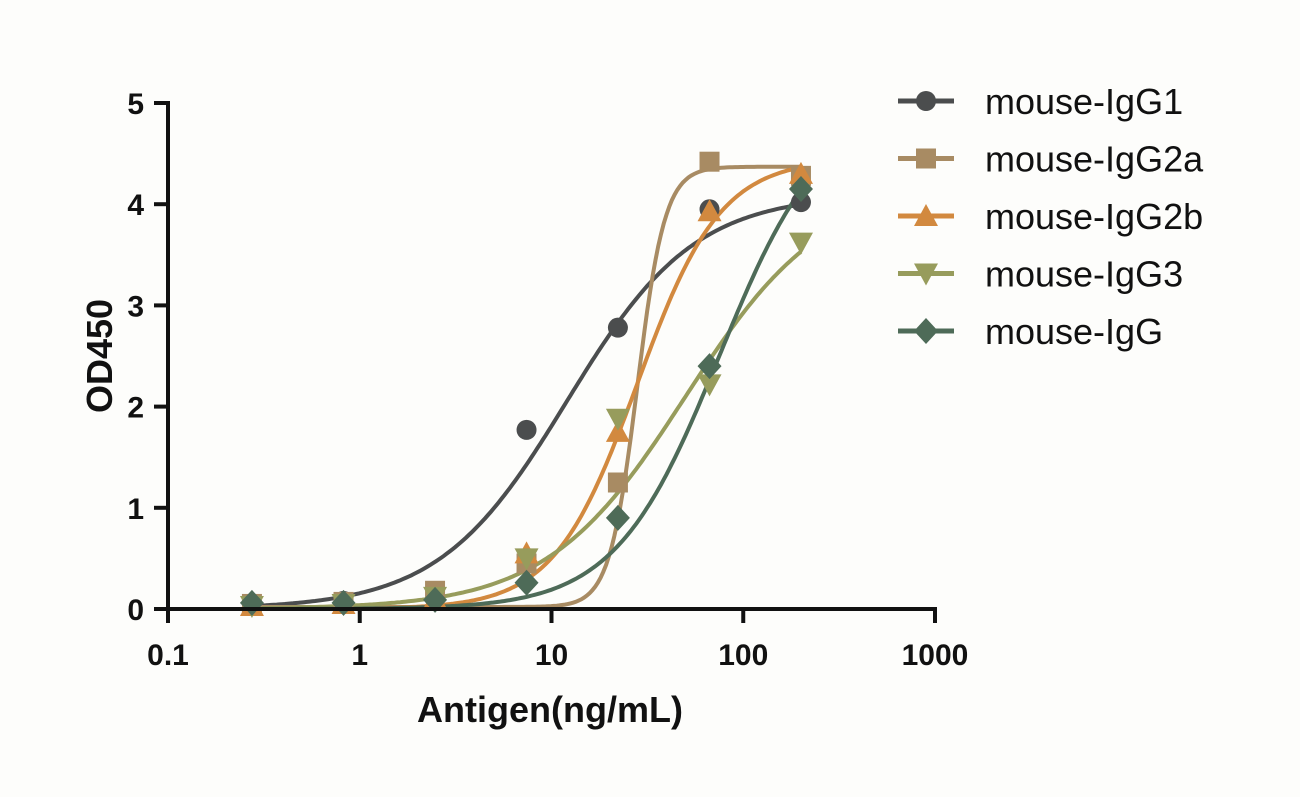 The height and width of the screenshot is (797, 1300). What do you see at coordinates (1094, 159) in the screenshot?
I see `legend-label: mouse-IgG2a` at bounding box center [1094, 159].